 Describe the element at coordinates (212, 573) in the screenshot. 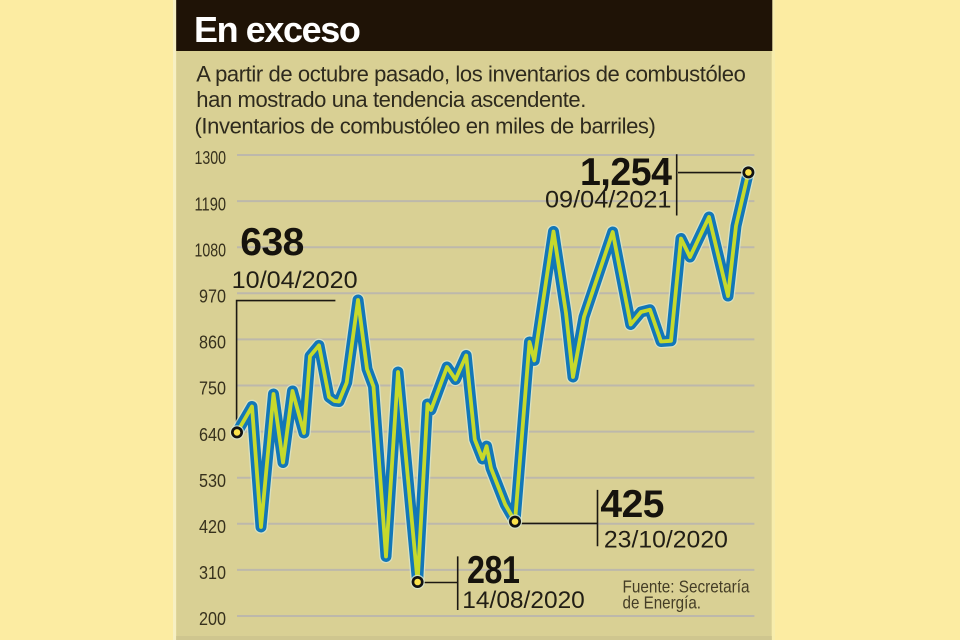

I see `svg-text: 310` at that location.